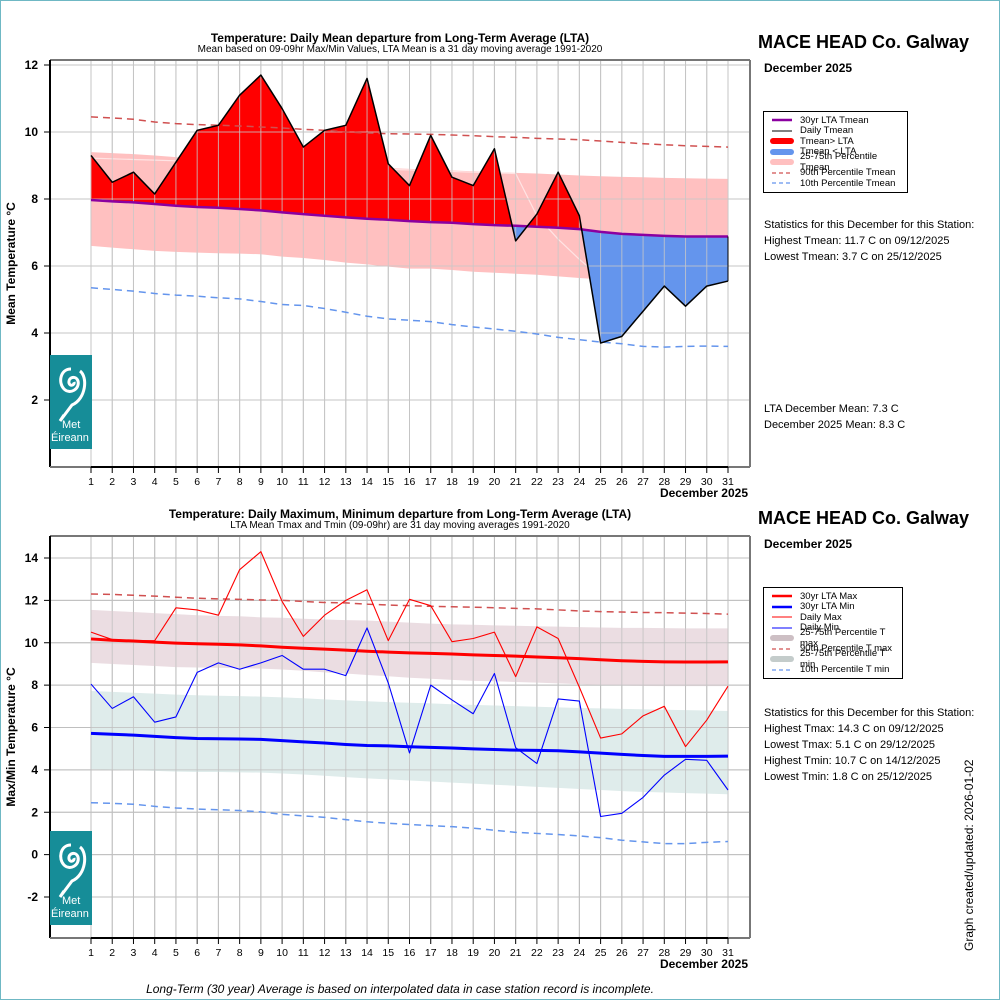  What do you see at coordinates (452, 482) in the screenshot?
I see `x-tick-label: 18` at bounding box center [452, 482].